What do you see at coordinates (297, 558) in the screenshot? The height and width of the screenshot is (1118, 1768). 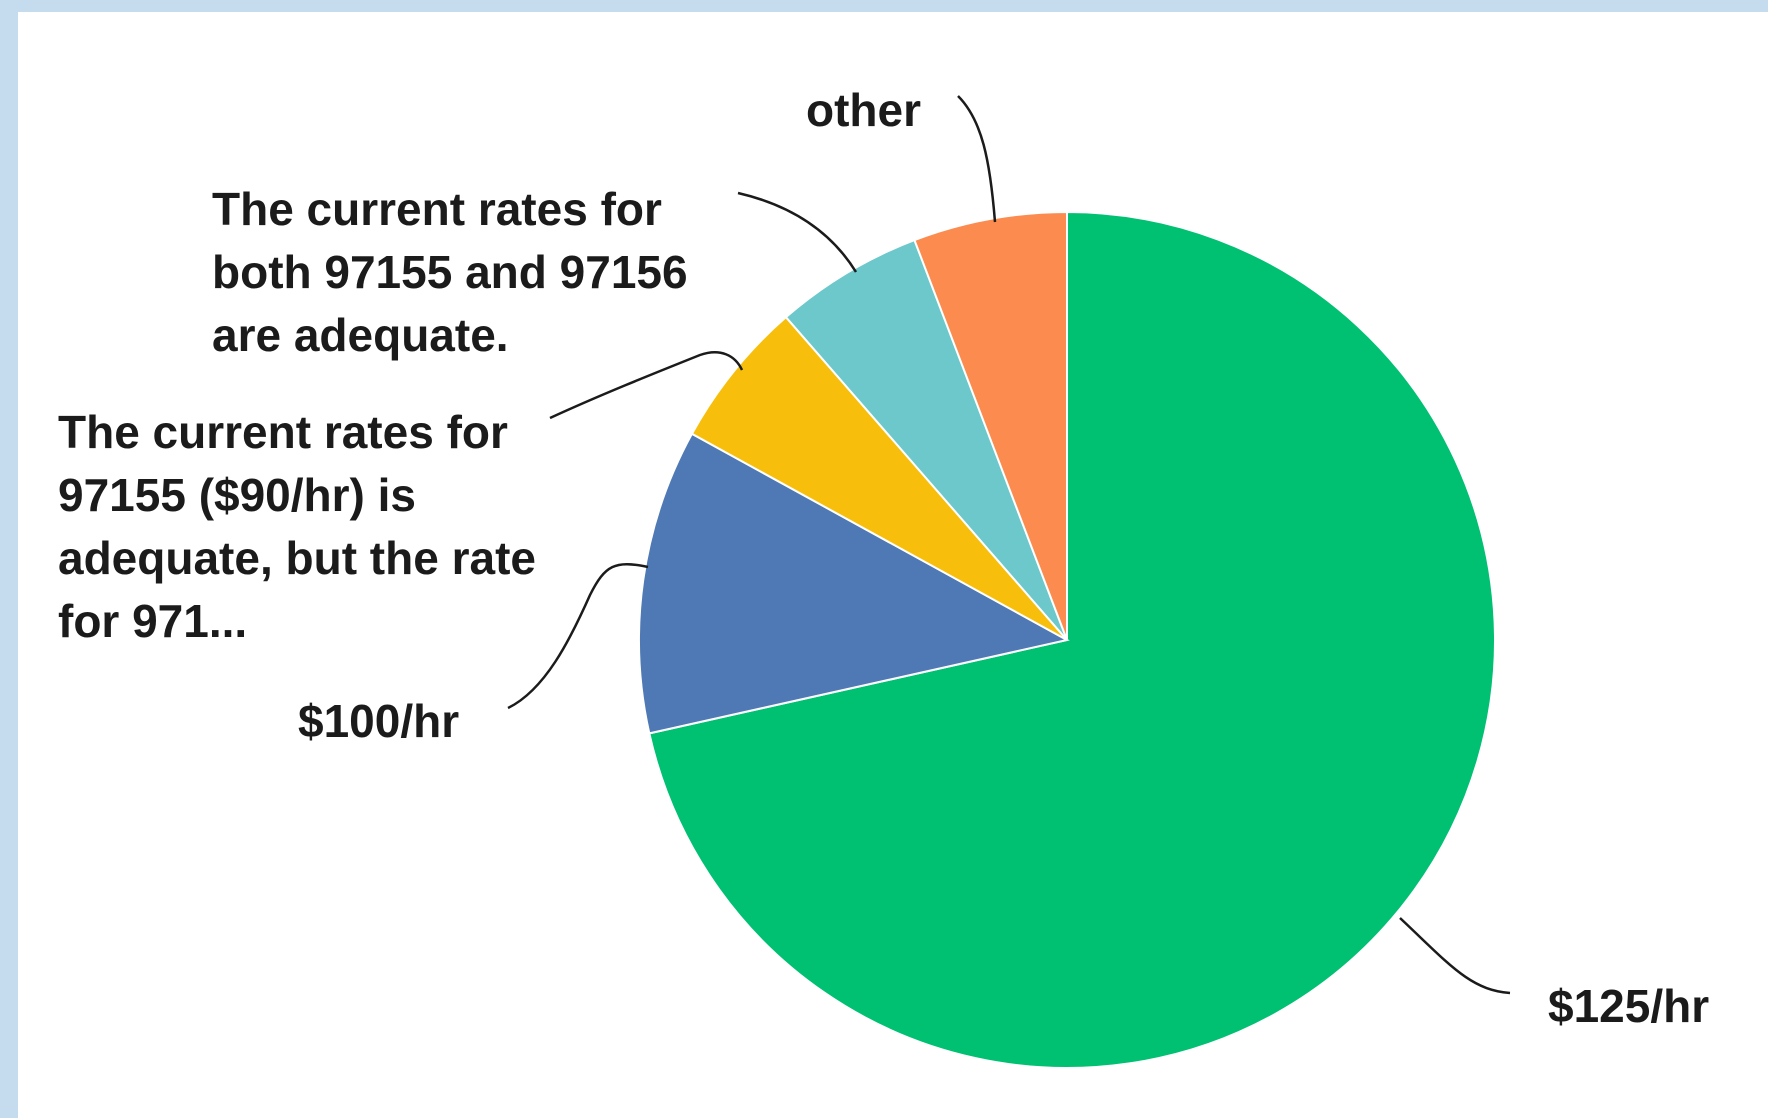 I see `slice-label-line: adequate, but the rate` at bounding box center [297, 558].